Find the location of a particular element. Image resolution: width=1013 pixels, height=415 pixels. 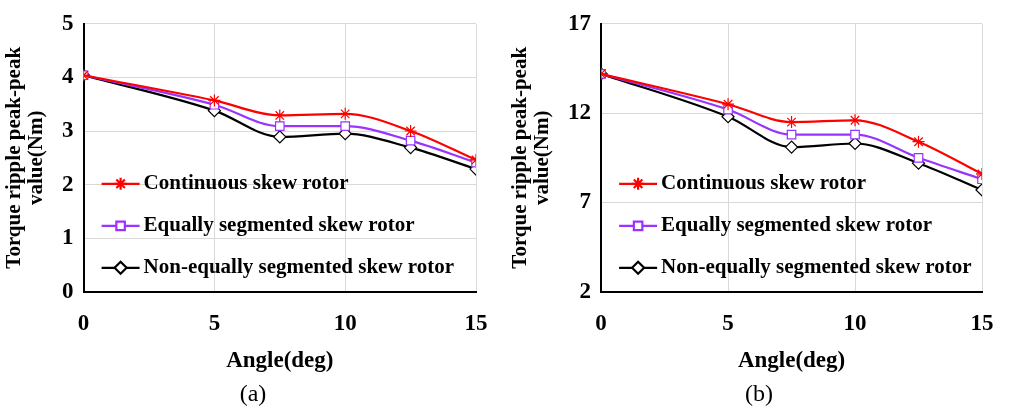

text: (a) is located at coordinates (253, 393).